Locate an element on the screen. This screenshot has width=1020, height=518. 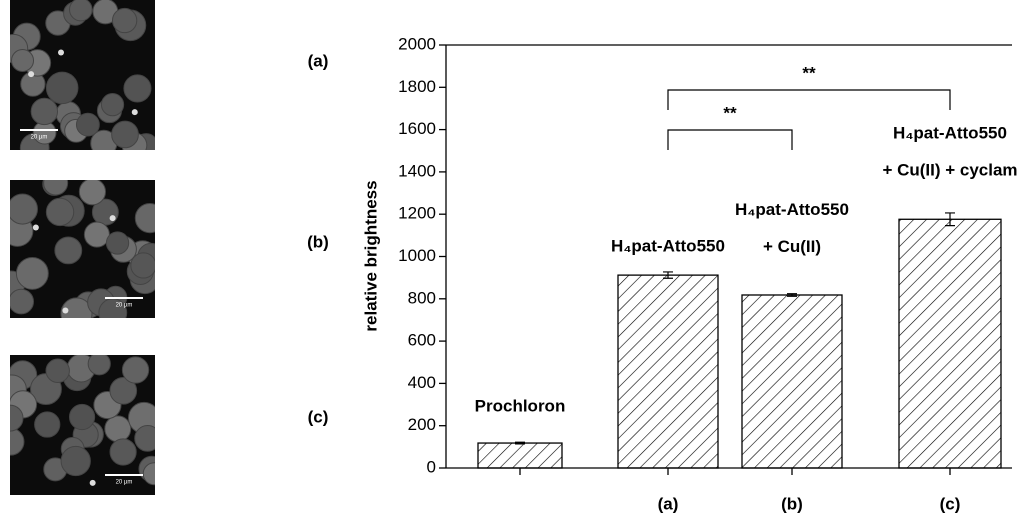
micrographs: 20 µm 20 µm 20 µm is located at coordinates (82, 247).